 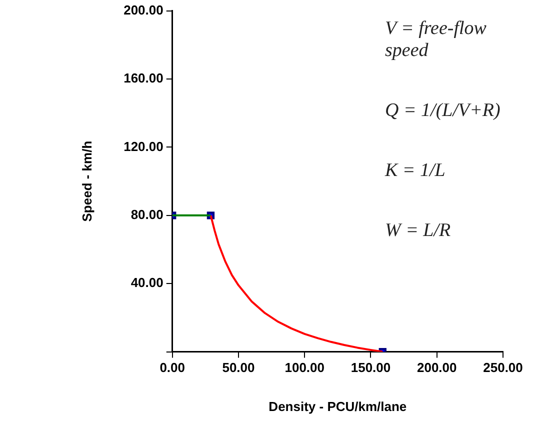 What do you see at coordinates (415, 171) in the screenshot?
I see `annotation: K = 1/L` at bounding box center [415, 171].